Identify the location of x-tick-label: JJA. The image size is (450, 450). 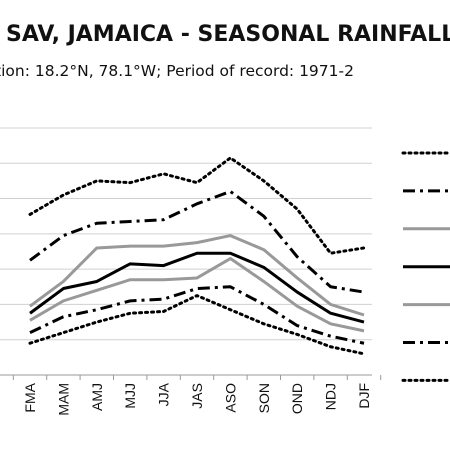
(164, 394).